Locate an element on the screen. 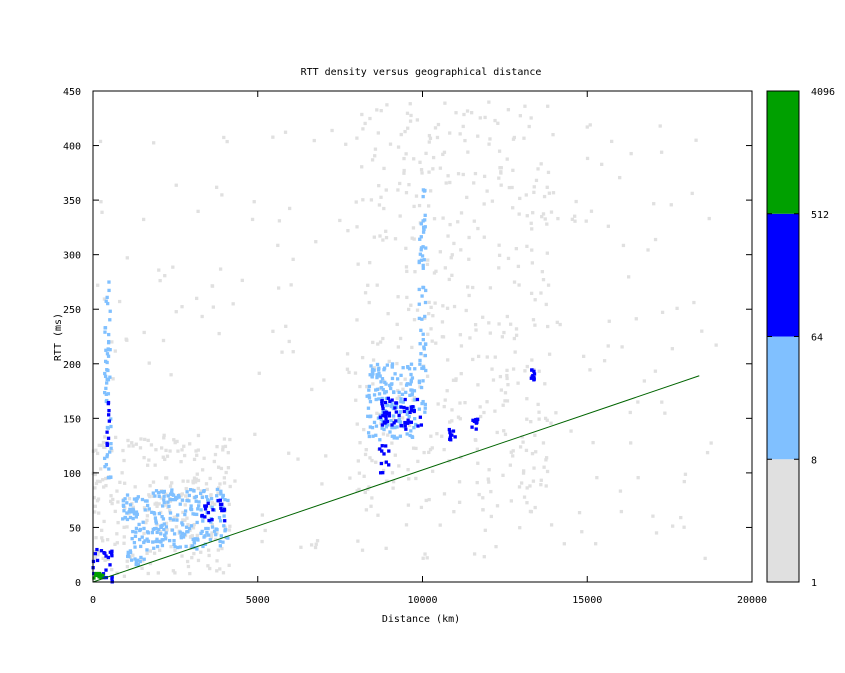  y-tick-label: 150 is located at coordinates (72, 419).